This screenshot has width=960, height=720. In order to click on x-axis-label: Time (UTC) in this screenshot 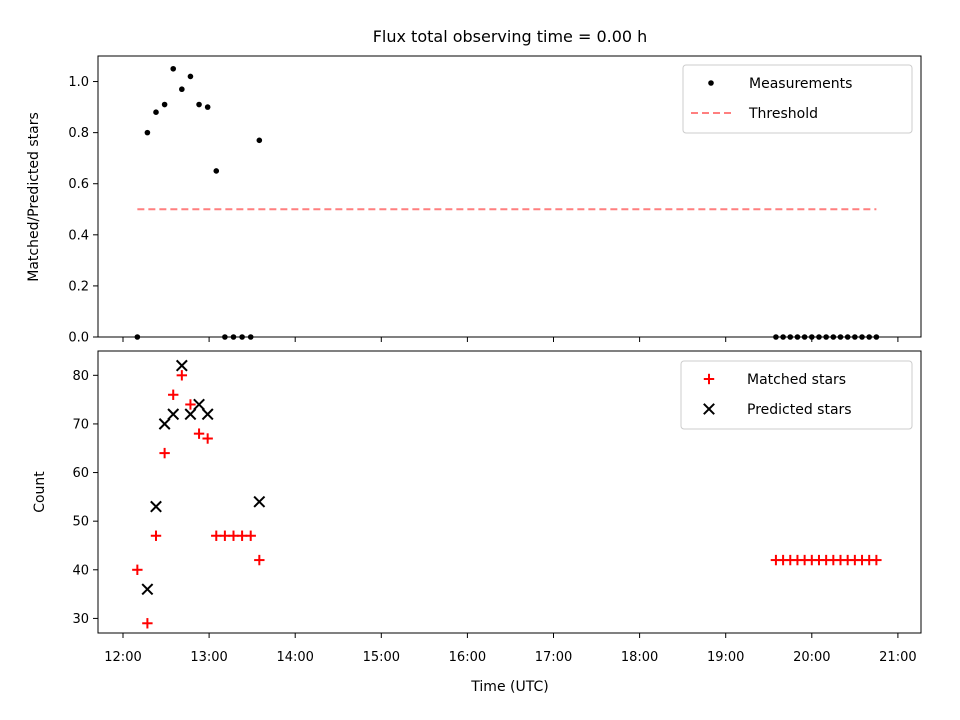, I will do `click(509, 687)`.